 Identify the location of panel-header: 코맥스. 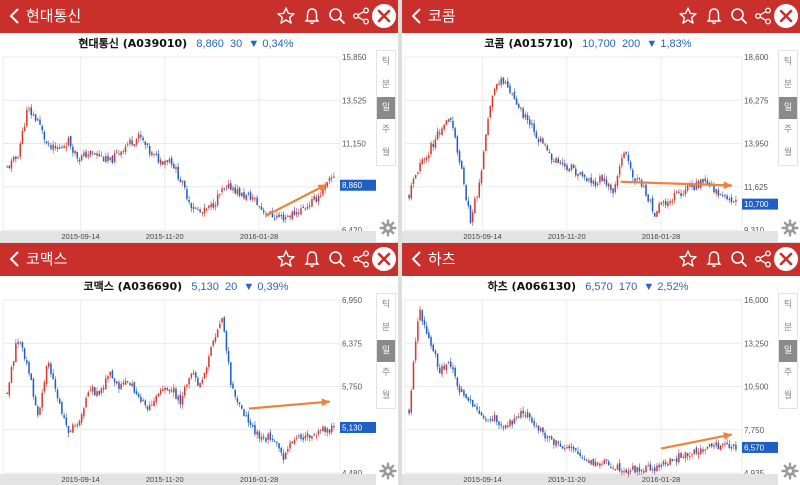
(199, 259).